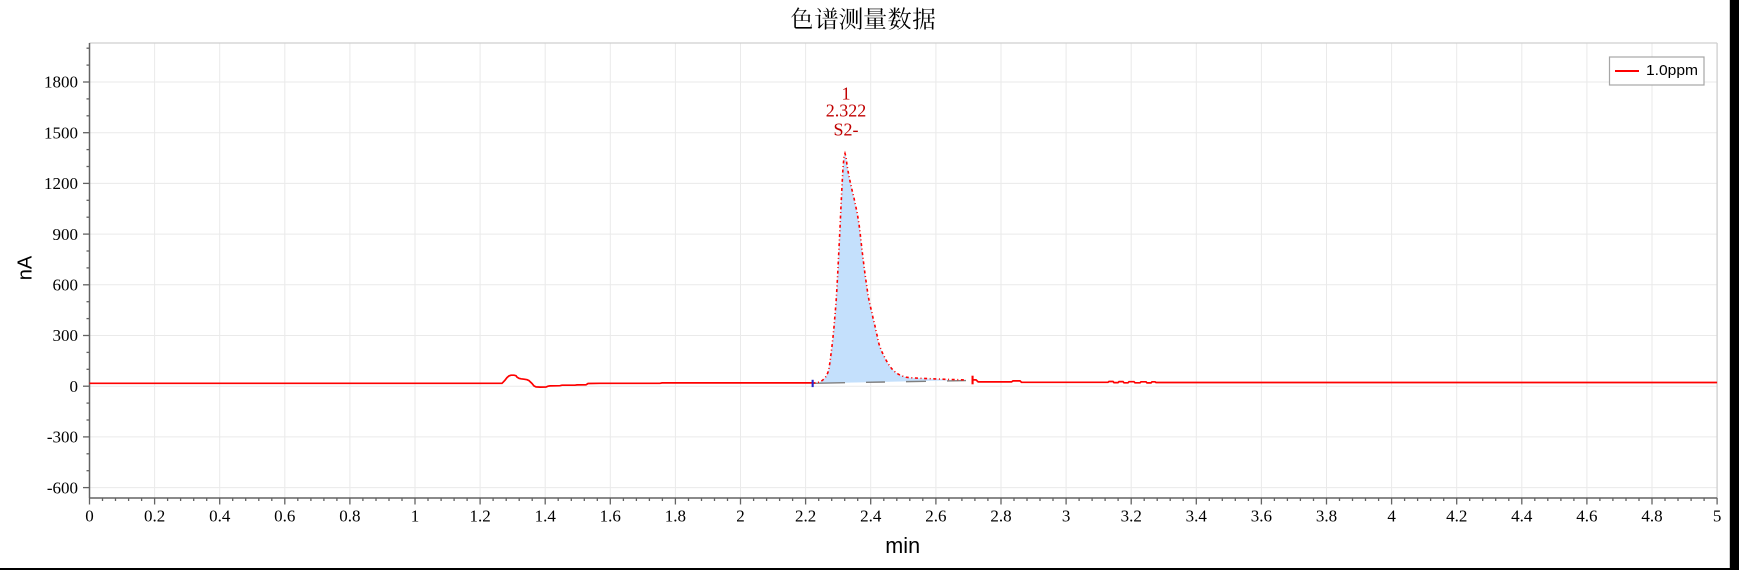 The image size is (1739, 570). What do you see at coordinates (479, 515) in the screenshot?
I see `svg-text: 1.2` at bounding box center [479, 515].